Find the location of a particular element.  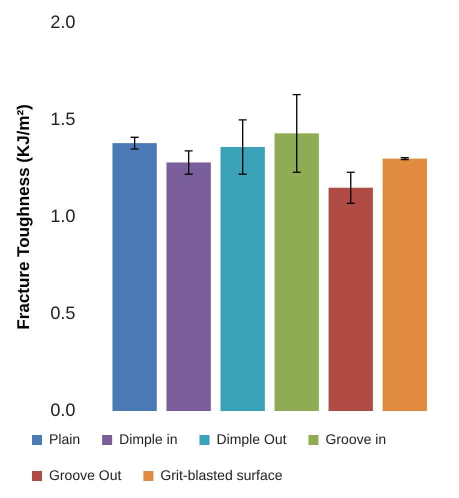

y-tick-label: 0.5 is located at coordinates (63, 312).